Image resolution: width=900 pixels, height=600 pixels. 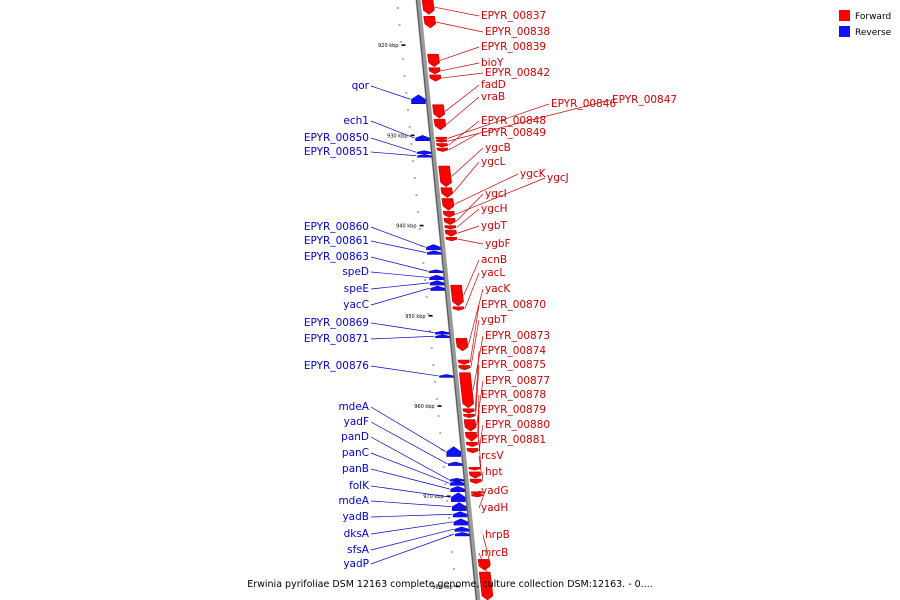 What do you see at coordinates (494, 260) in the screenshot?
I see `gene-label-forward: acnB` at bounding box center [494, 260].